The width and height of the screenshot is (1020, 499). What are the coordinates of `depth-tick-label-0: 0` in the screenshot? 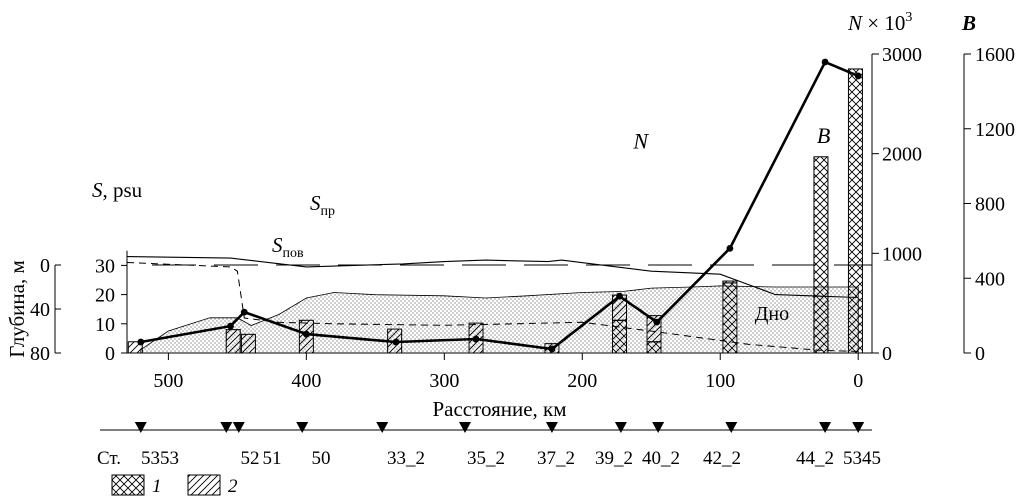 It's located at (45, 266).